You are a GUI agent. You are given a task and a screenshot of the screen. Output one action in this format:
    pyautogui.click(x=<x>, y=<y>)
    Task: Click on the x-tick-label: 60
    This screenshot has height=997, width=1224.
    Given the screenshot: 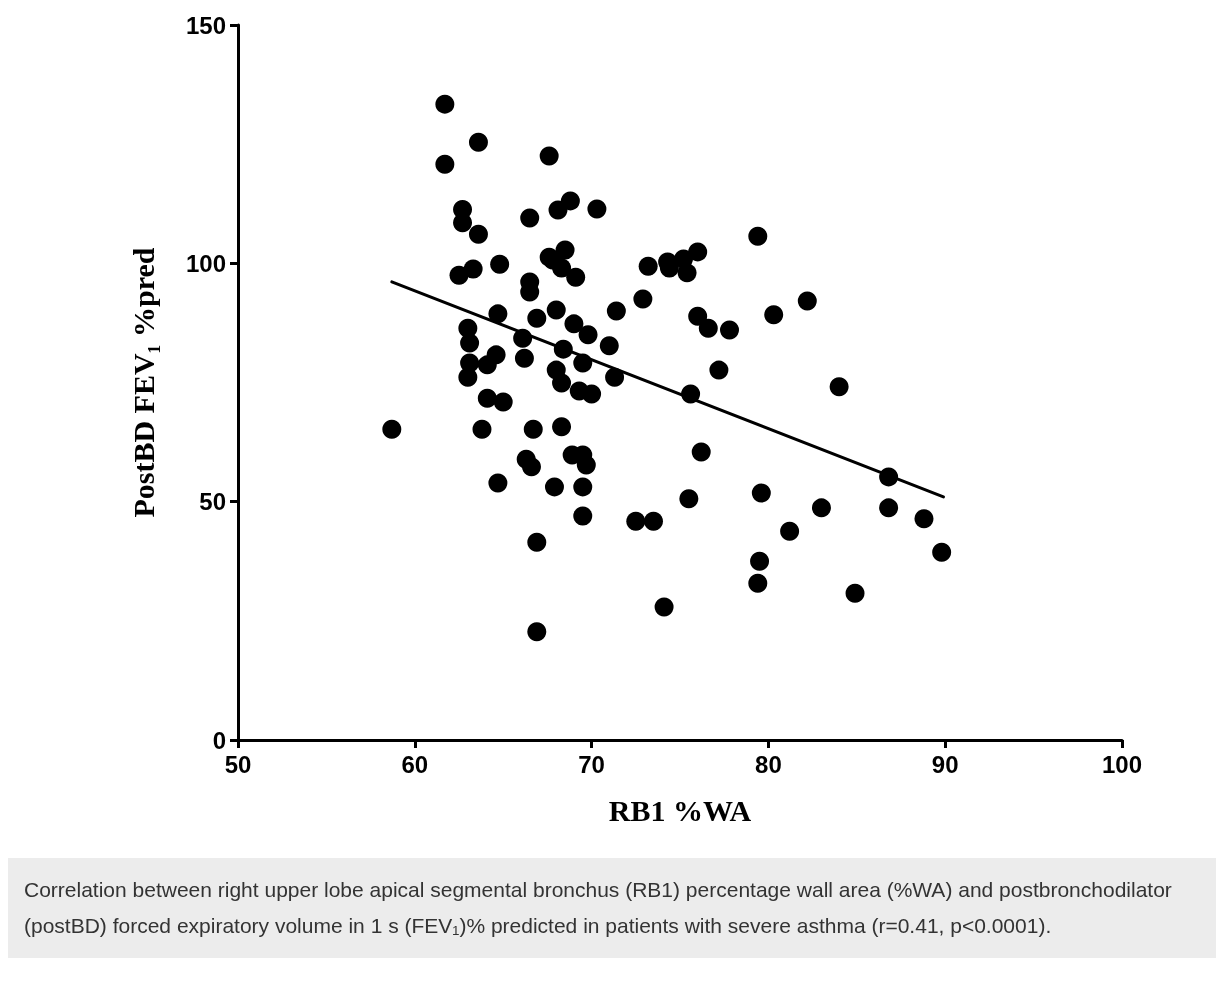 What is the action you would take?
    pyautogui.click(x=415, y=764)
    